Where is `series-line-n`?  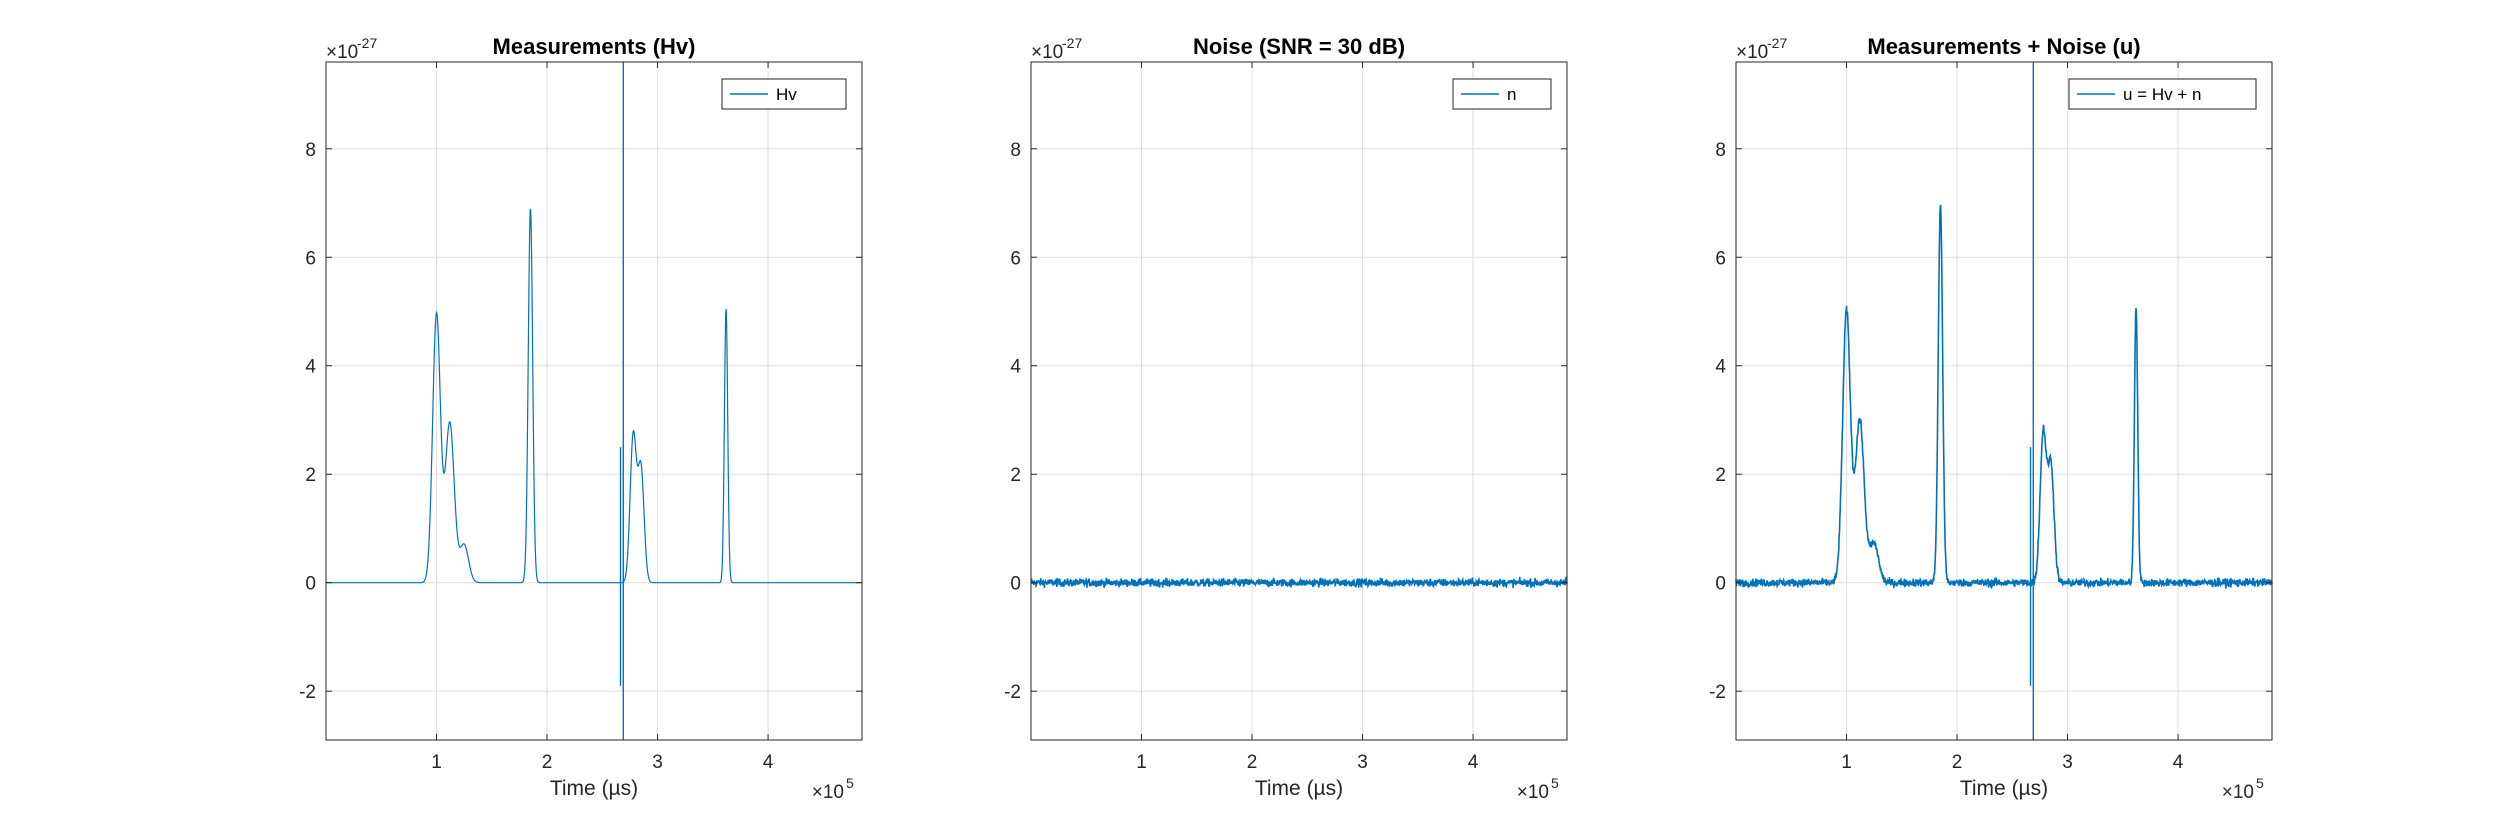
series-line-n is located at coordinates (1299, 582).